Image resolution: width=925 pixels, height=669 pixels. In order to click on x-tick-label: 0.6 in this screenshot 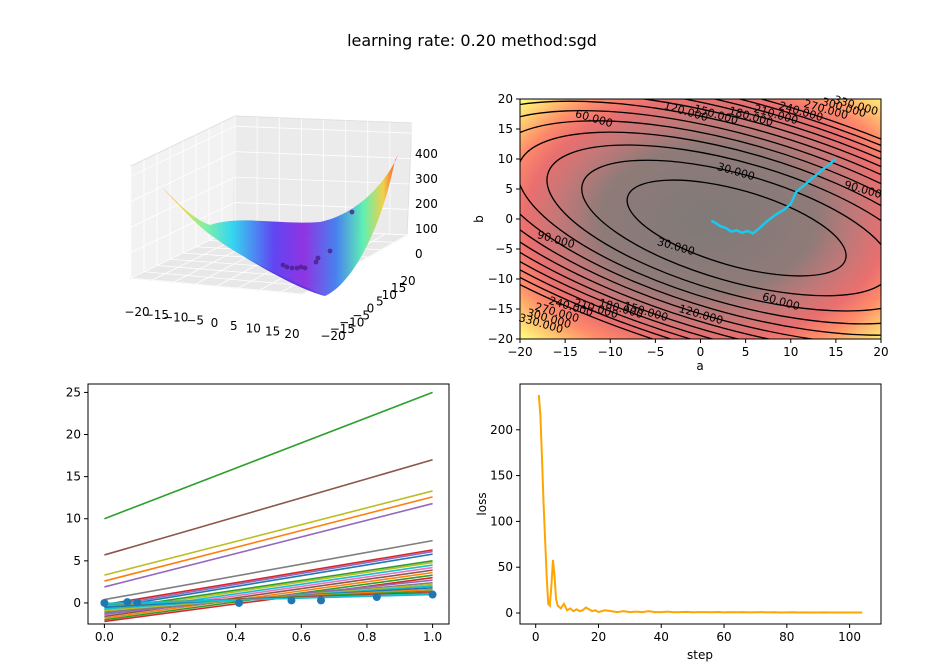, I will do `click(301, 637)`.